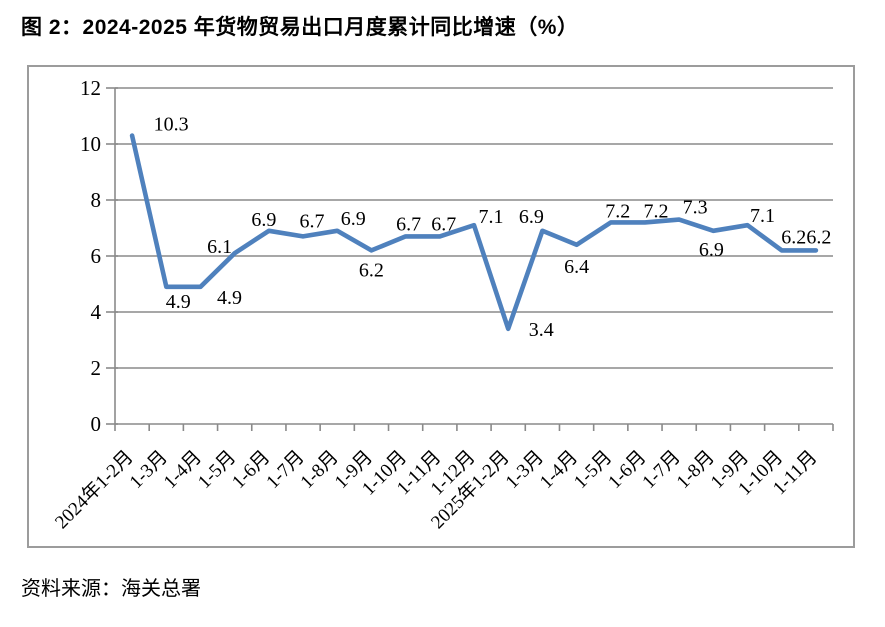 The width and height of the screenshot is (885, 627). Describe the element at coordinates (96, 256) in the screenshot. I see `y-tick-label: 6` at that location.